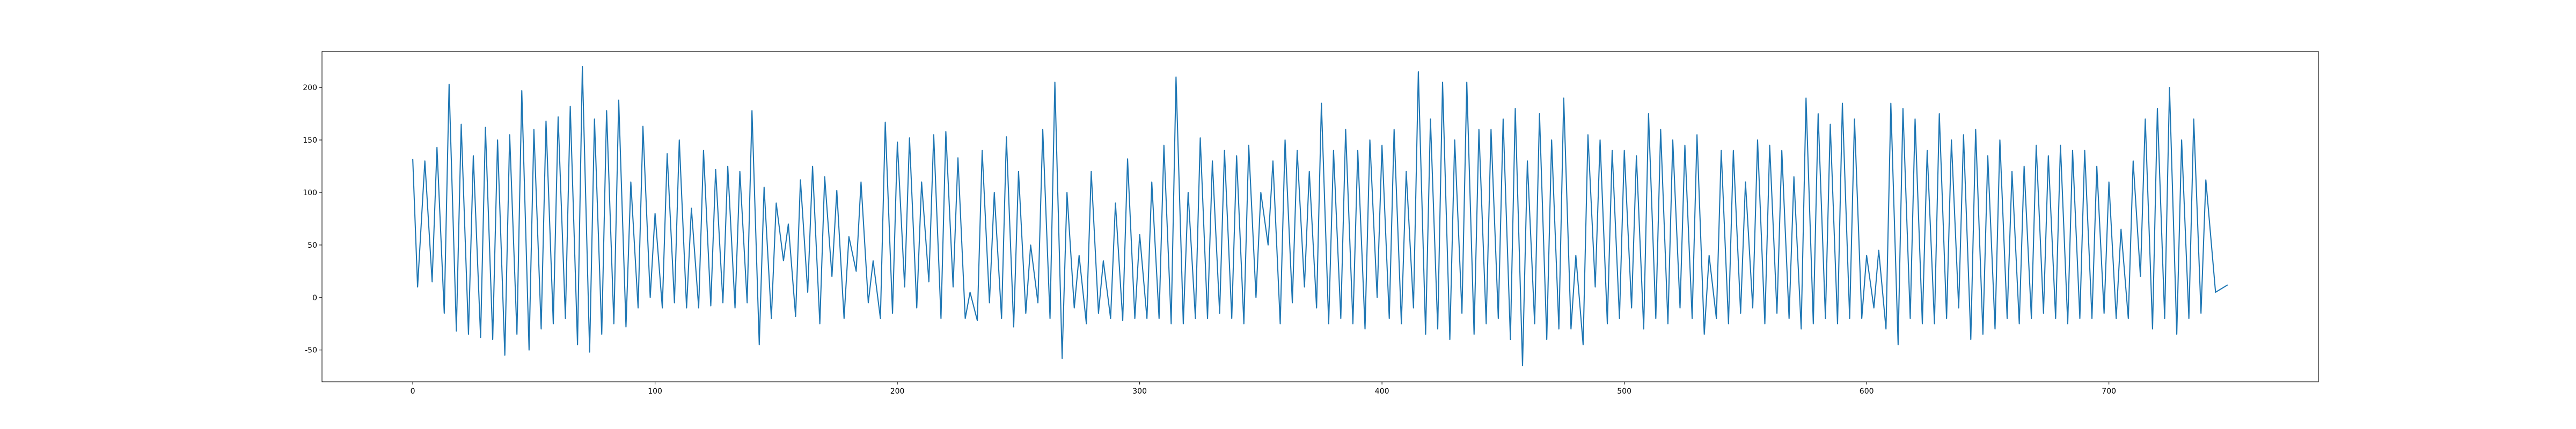 This screenshot has height=429, width=2576. Describe the element at coordinates (1867, 391) in the screenshot. I see `x-tick-label: 600` at that location.